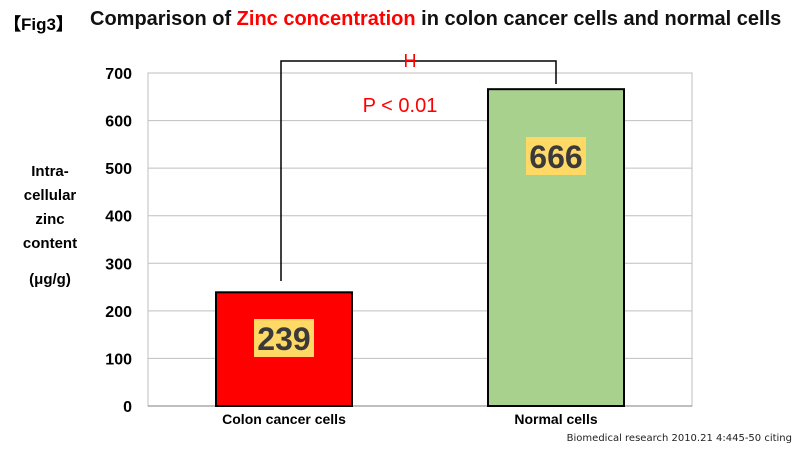 The image size is (800, 450). I want to click on title-prefix: Comparison of, so click(163, 19).